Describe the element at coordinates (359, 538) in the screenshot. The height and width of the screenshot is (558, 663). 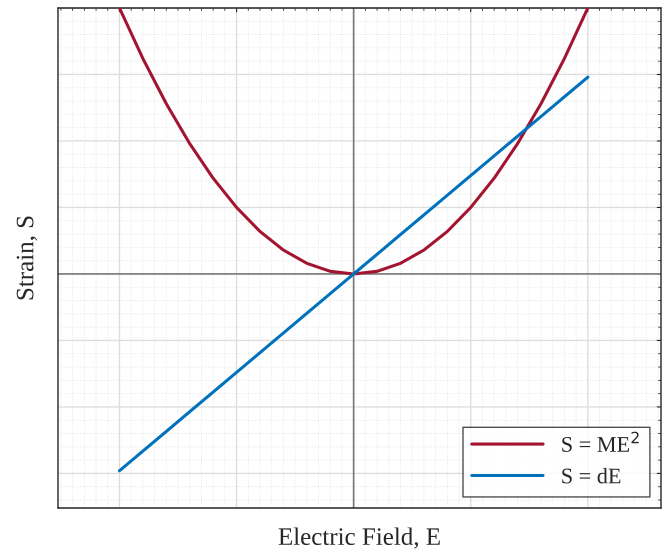
I see `x-axis-title: Electric Field, E` at that location.